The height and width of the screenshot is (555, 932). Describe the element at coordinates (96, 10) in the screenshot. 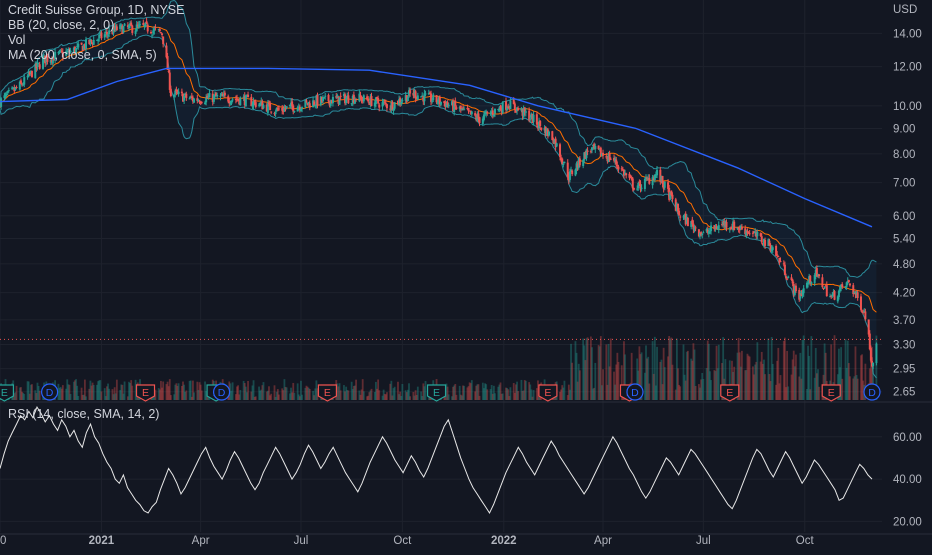

I see `symbol-label: Credit Suisse Group, 1D, NYSE` at that location.